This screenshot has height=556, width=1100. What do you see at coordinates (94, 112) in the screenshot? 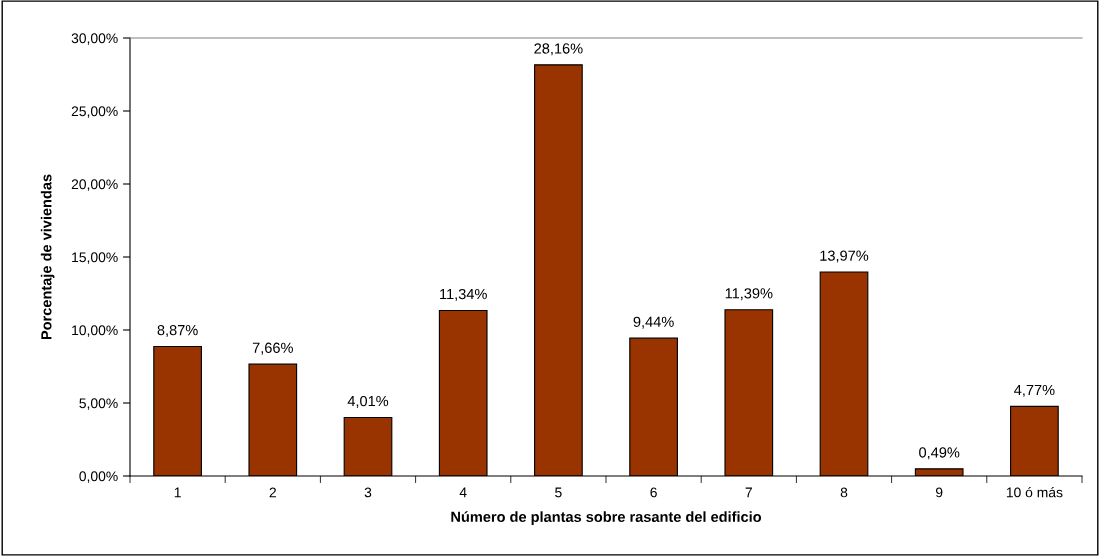
I see `y-tick-label: 25,00%` at bounding box center [94, 112].